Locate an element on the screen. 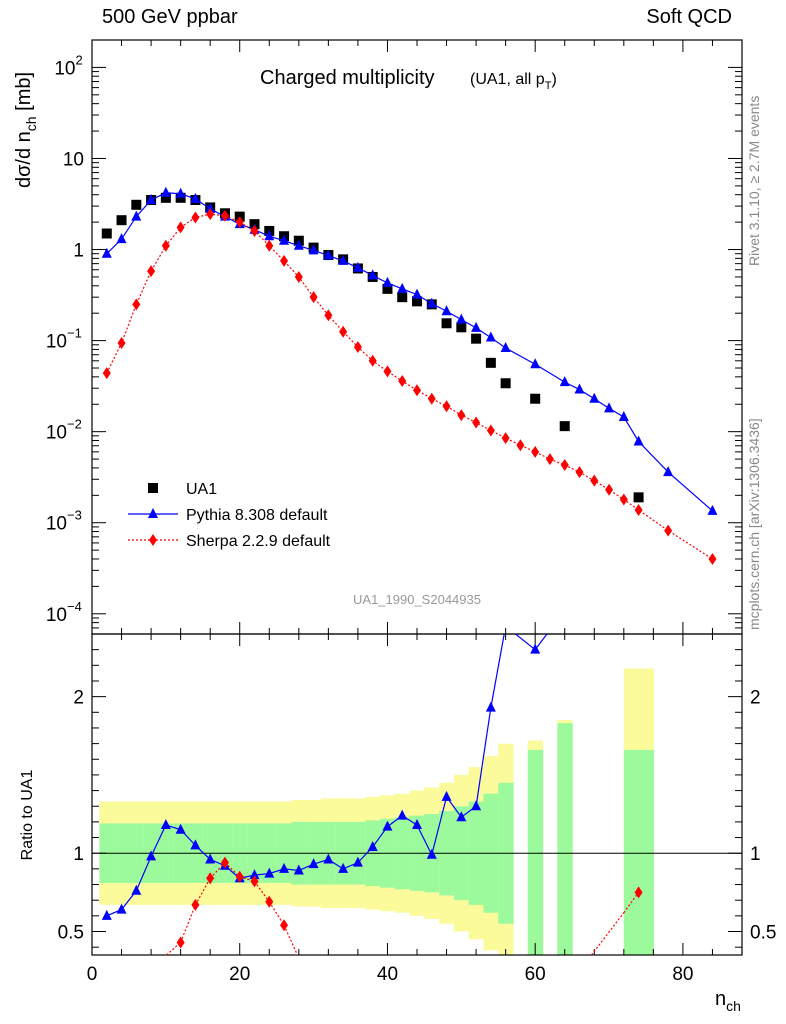  x-tick-label: 40 is located at coordinates (387, 974).